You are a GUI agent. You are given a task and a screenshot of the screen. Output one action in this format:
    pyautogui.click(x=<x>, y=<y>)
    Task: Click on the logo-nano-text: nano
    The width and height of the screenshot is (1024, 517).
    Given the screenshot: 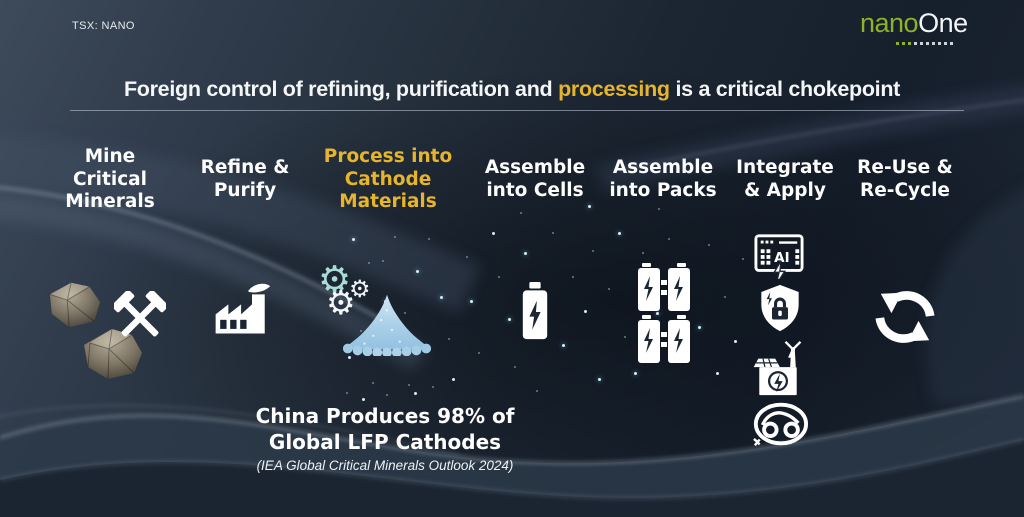 What is the action you would take?
    pyautogui.click(x=889, y=23)
    